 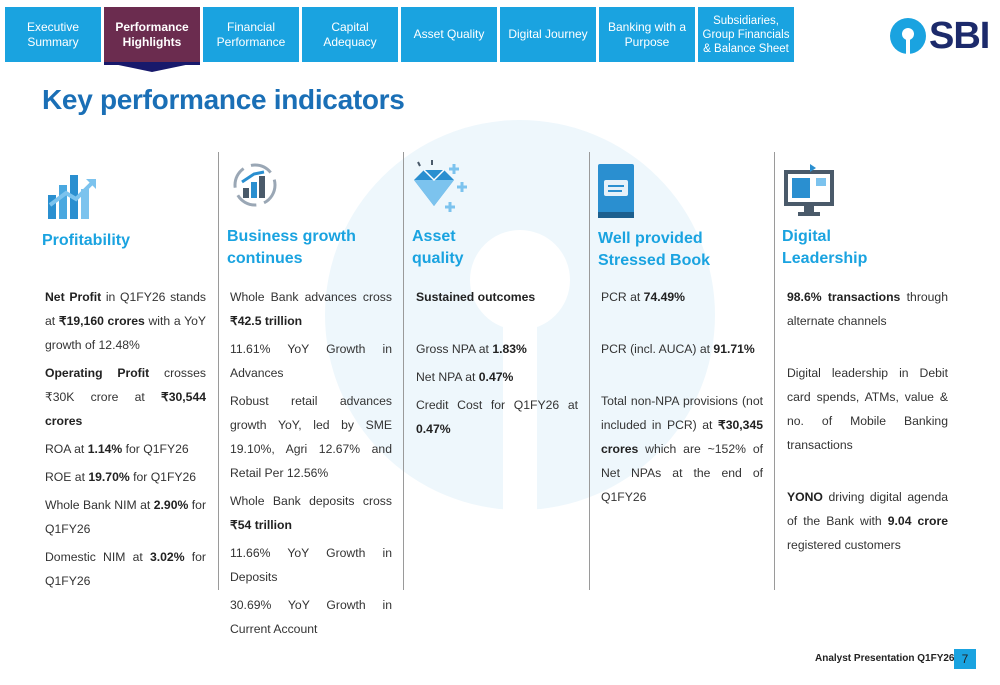 I want to click on tab-financial-performance: Financial Performance, so click(x=251, y=34).